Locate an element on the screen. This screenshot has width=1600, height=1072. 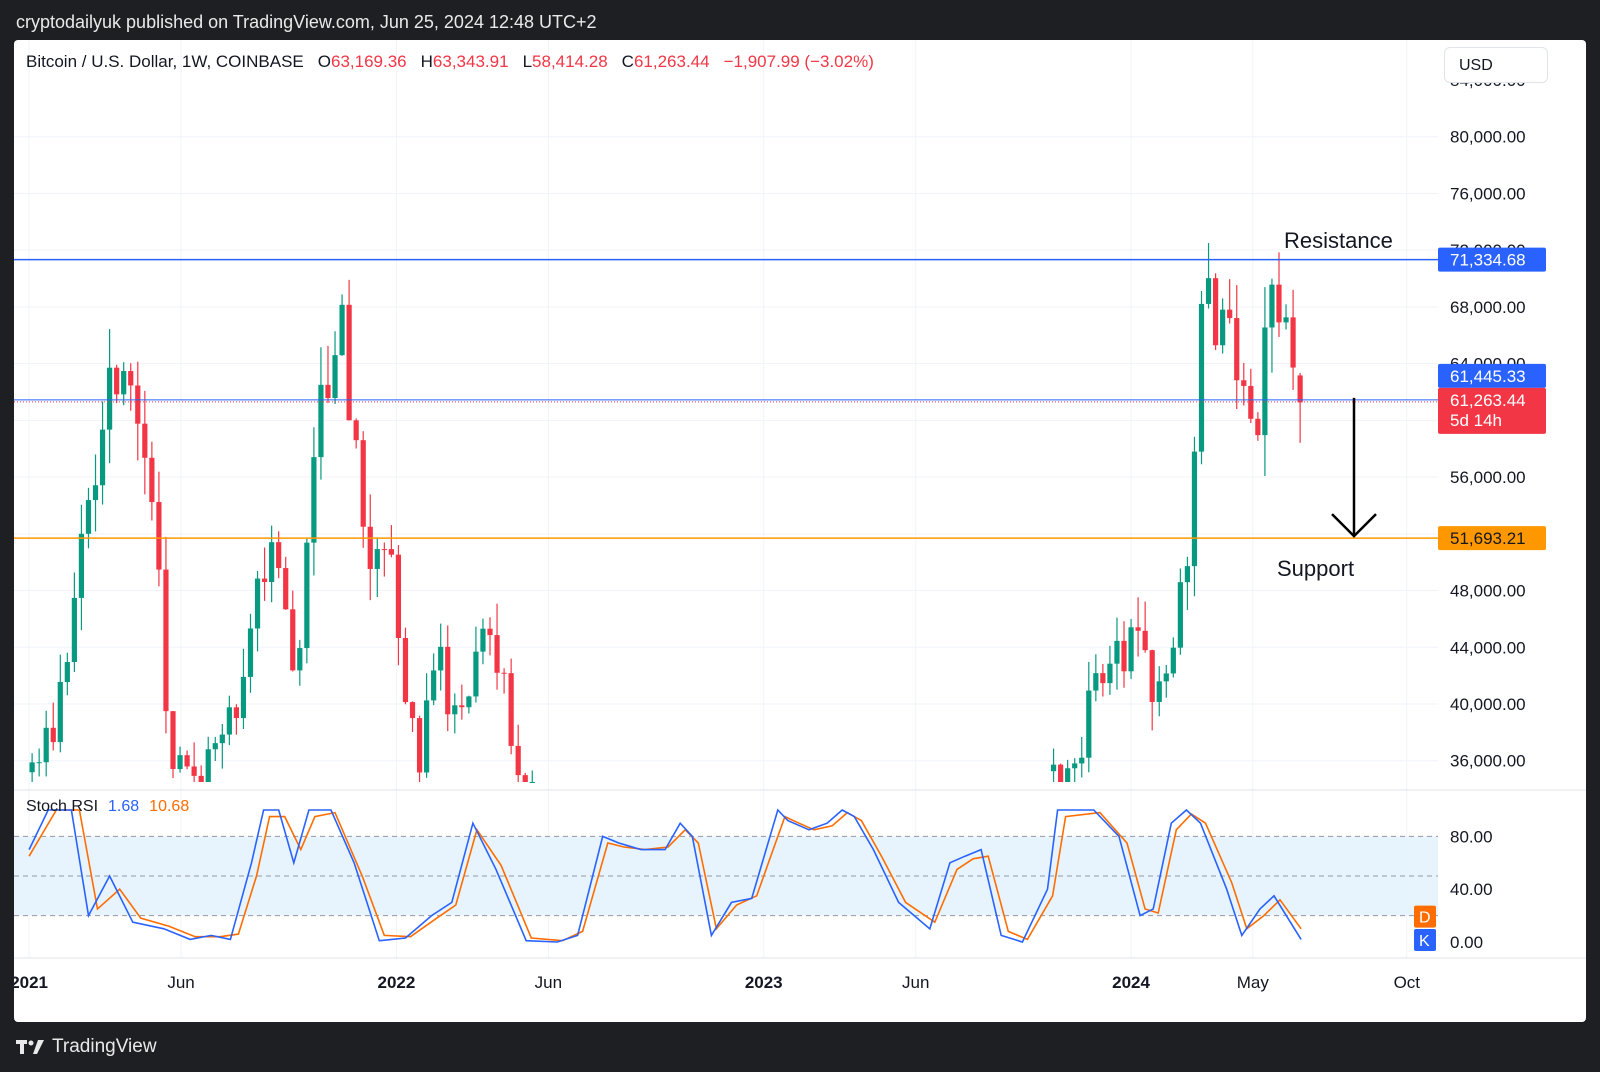
support-price-tag-text: 51,693.21 is located at coordinates (1488, 538).